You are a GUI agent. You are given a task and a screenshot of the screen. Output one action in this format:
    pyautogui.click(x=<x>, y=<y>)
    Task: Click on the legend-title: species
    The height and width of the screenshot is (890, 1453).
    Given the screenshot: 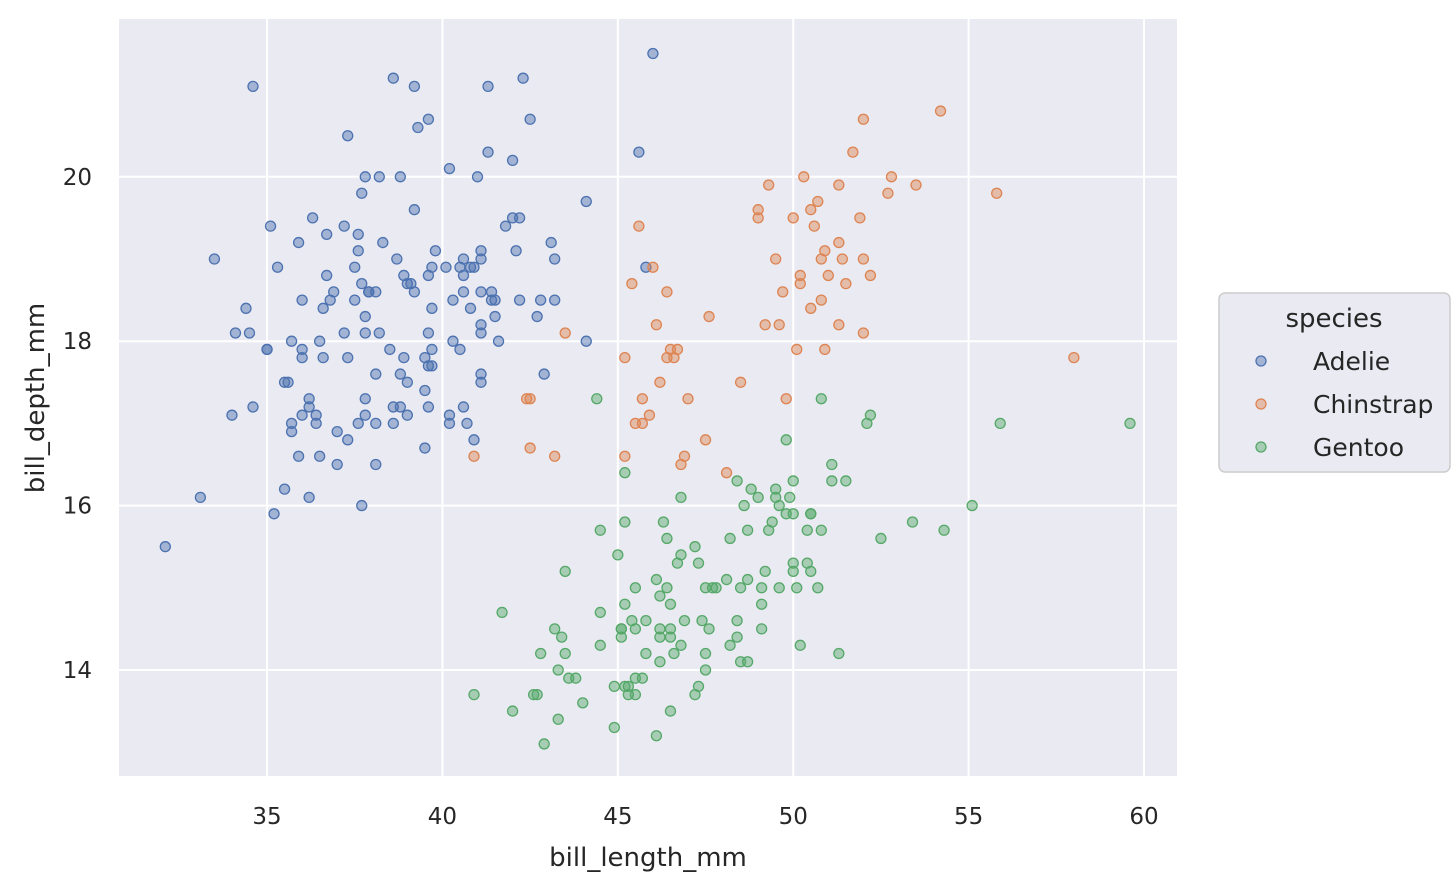 What is the action you would take?
    pyautogui.click(x=1333, y=319)
    